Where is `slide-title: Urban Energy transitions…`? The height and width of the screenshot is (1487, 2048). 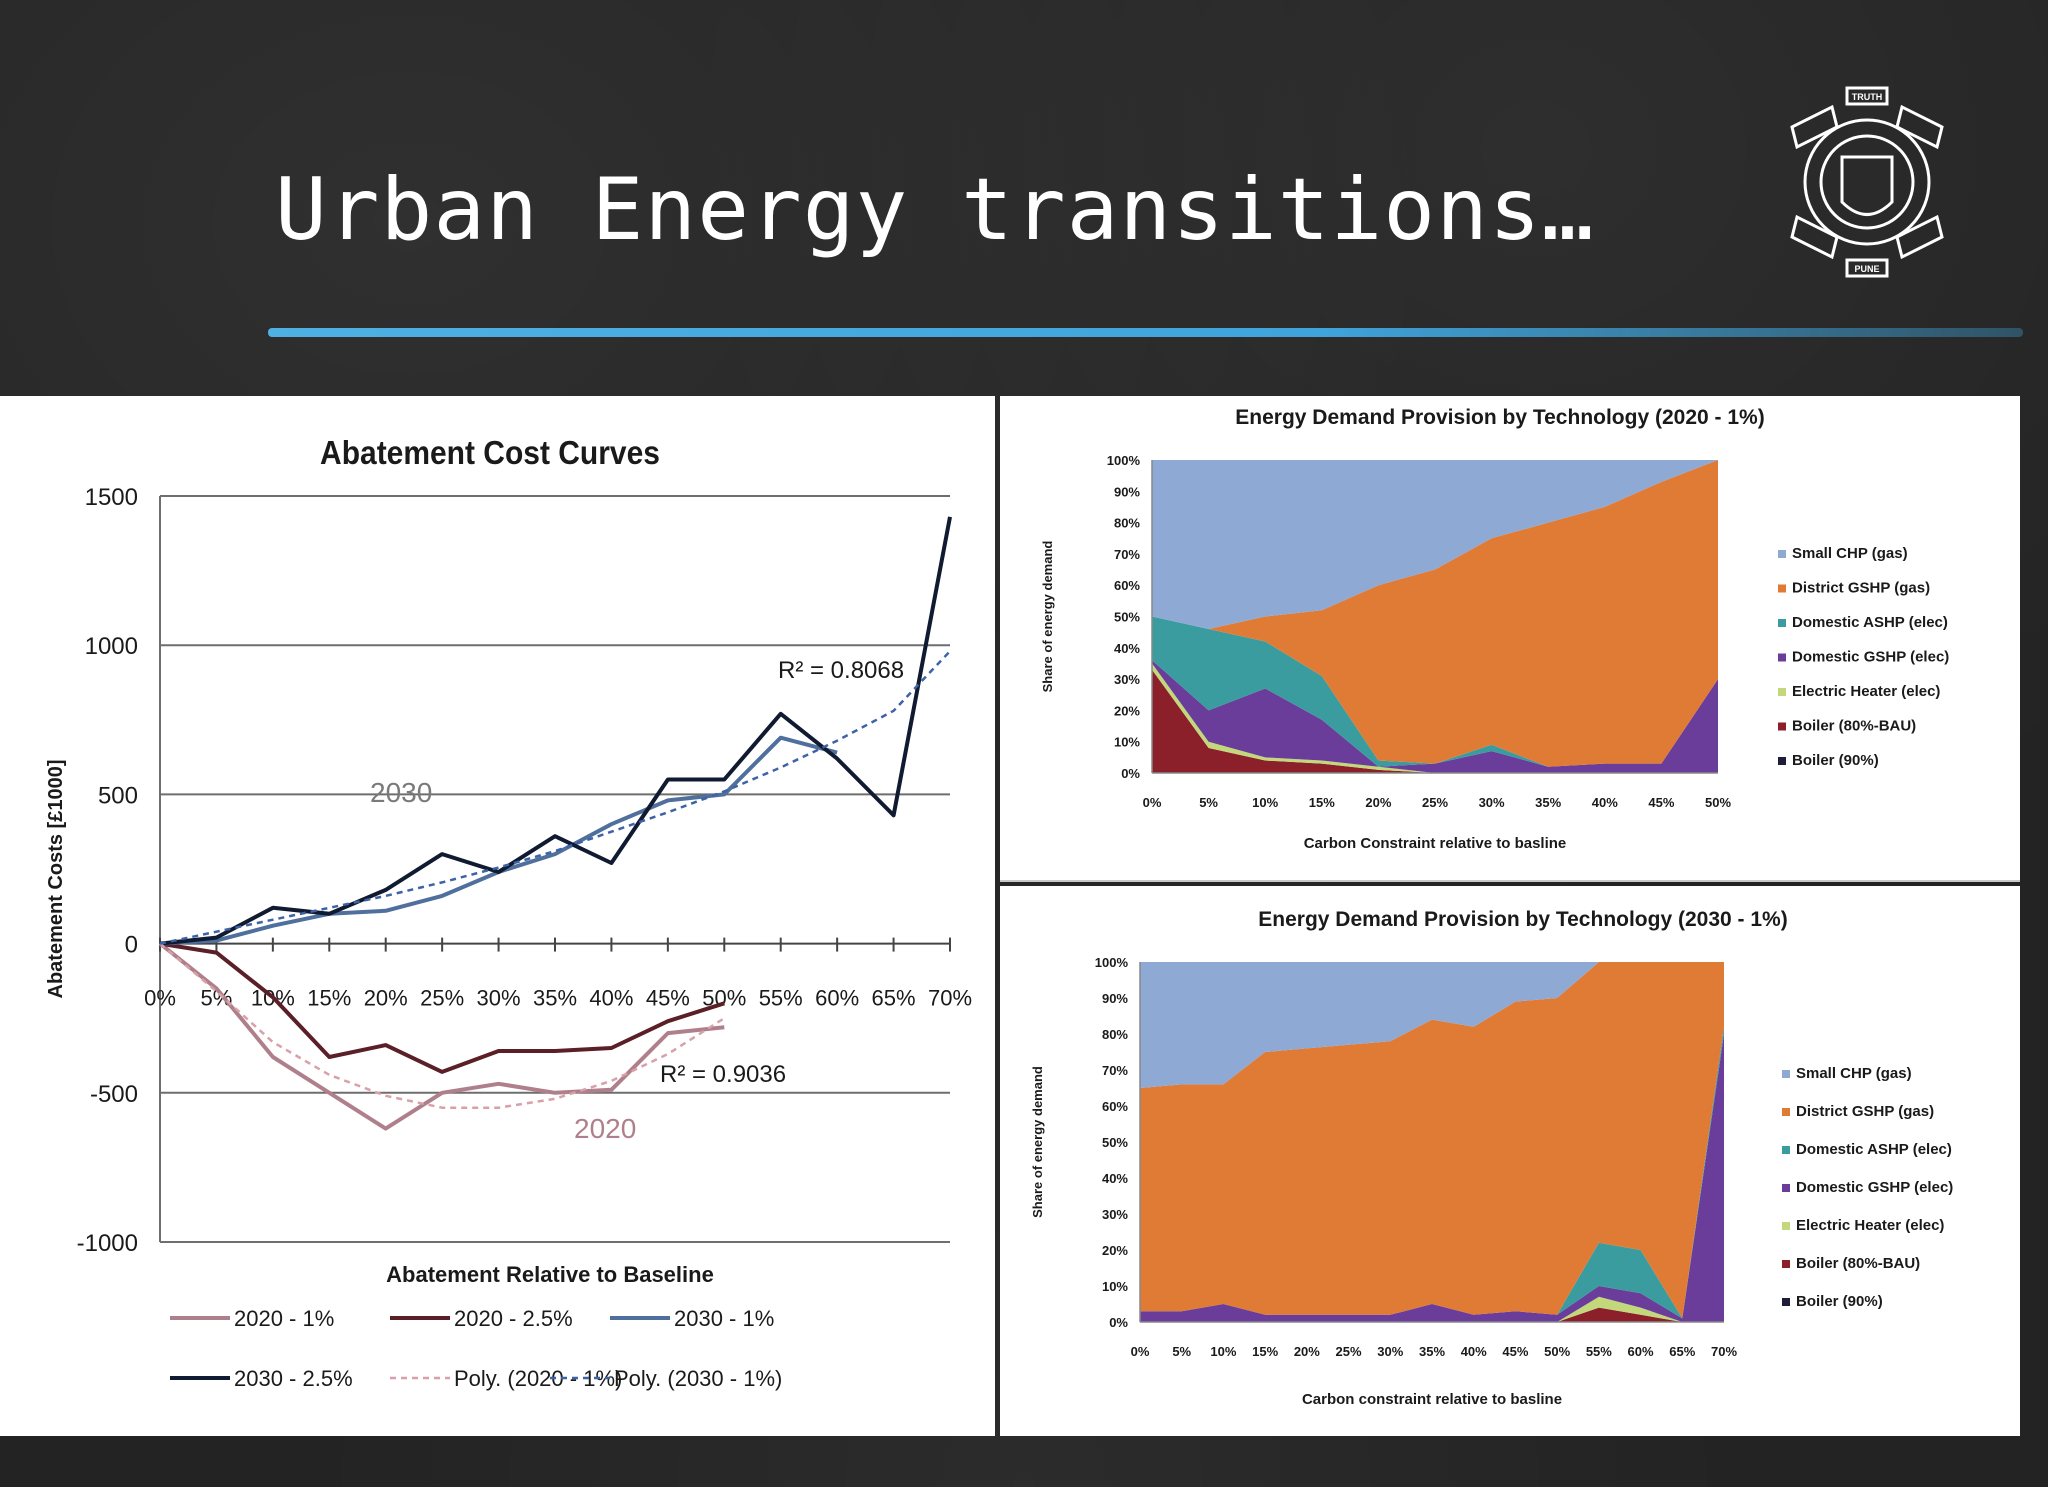
slide-title: Urban Energy transitions… is located at coordinates (935, 210).